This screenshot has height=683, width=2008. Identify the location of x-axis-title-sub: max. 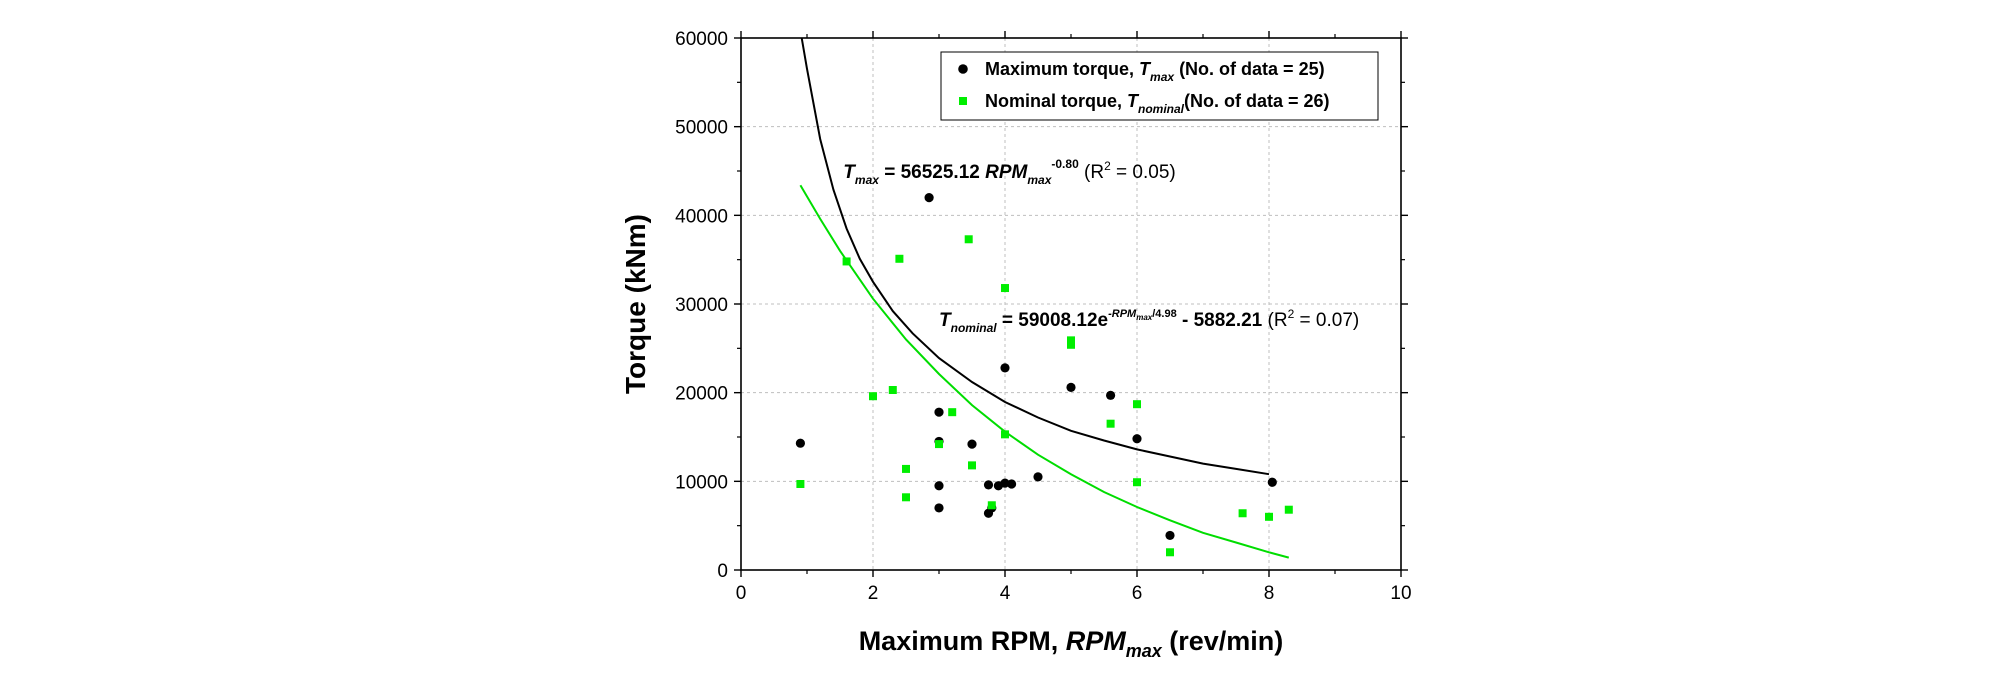
(1144, 651).